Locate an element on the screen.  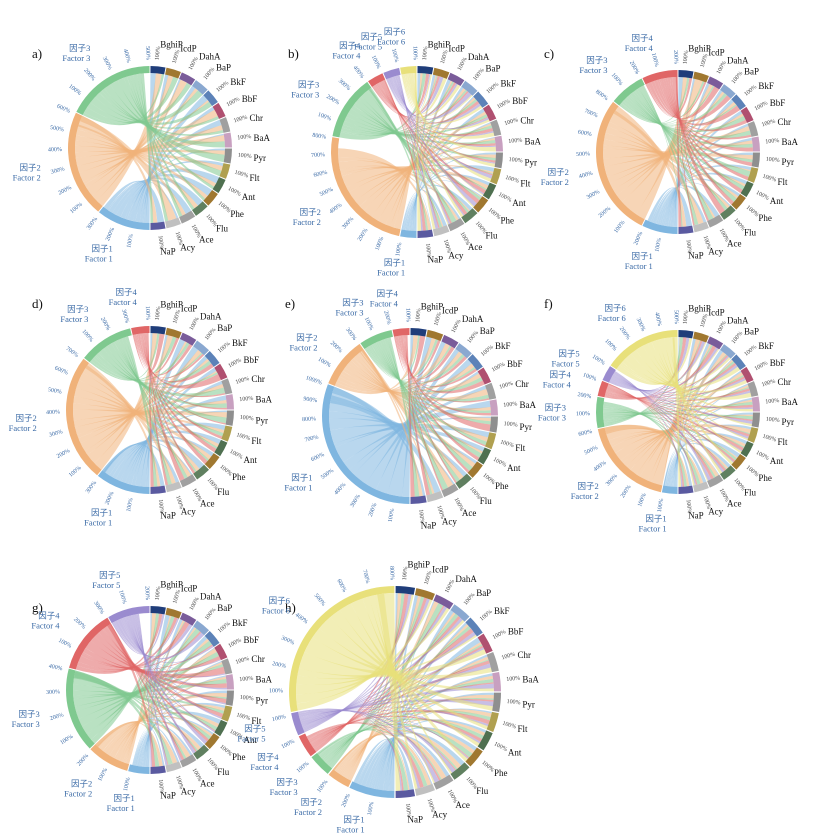
pah-label: BbF is located at coordinates (515, 364).